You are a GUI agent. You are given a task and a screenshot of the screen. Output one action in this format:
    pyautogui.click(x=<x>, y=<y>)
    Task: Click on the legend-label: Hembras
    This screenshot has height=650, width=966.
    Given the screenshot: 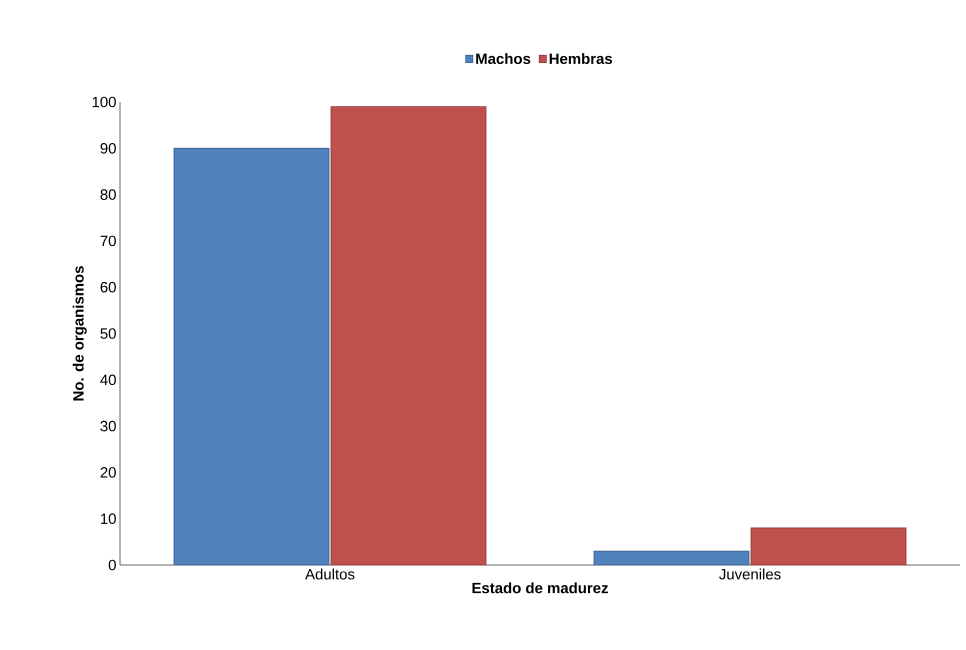 What is the action you would take?
    pyautogui.click(x=581, y=58)
    